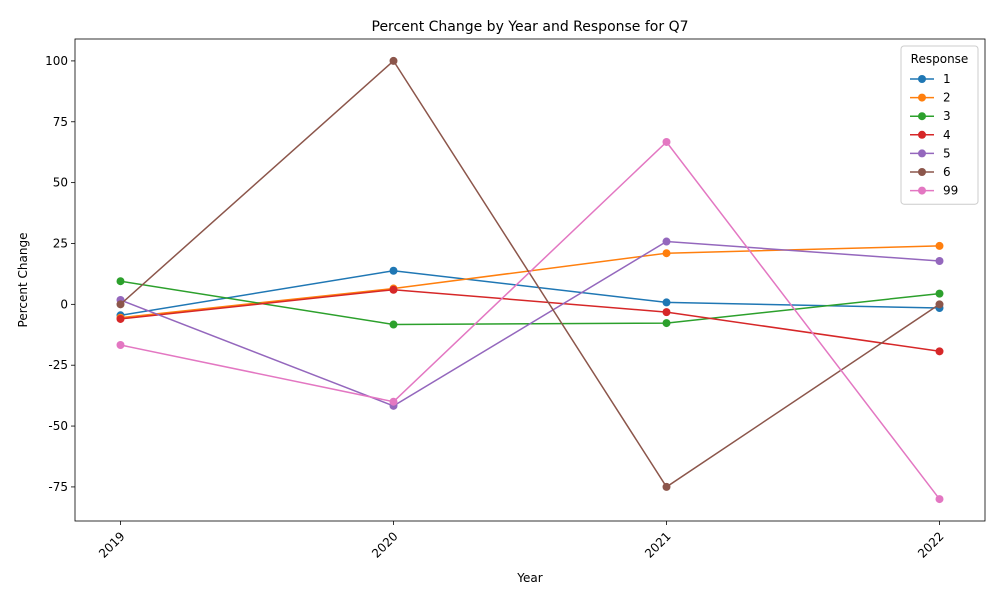  Describe the element at coordinates (950, 191) in the screenshot. I see `legend-label: 99` at that location.